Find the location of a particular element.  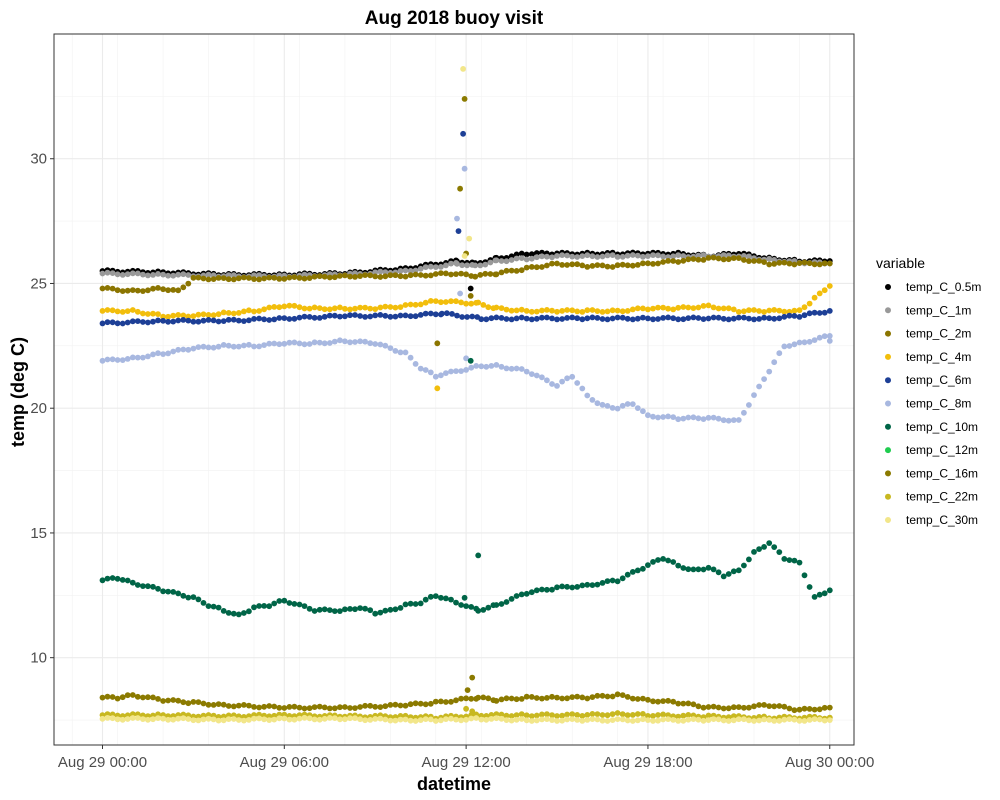

legend-label: temp_C_22m is located at coordinates (942, 497).